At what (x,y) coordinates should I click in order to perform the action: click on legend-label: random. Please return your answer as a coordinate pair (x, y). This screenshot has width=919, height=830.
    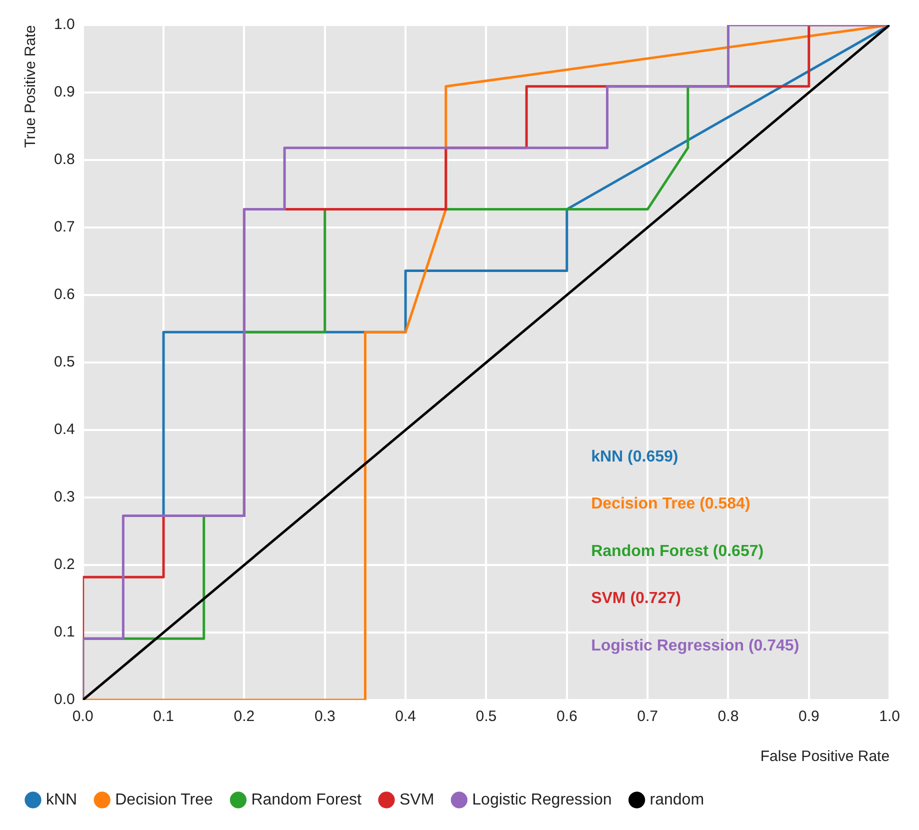
    Looking at the image, I should click on (677, 799).